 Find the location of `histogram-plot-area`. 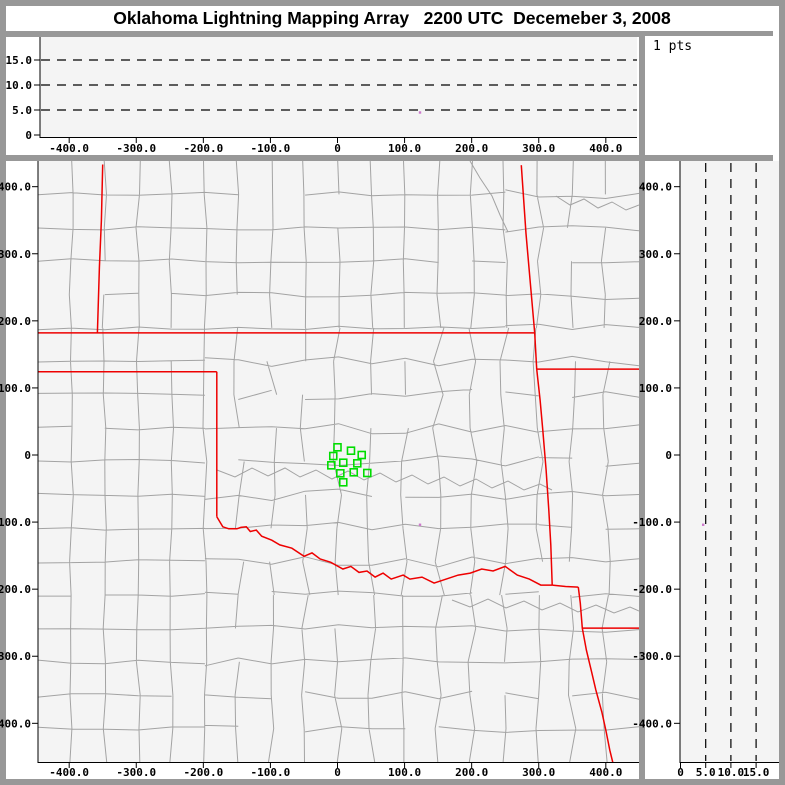

histogram-plot-area is located at coordinates (712, 95).